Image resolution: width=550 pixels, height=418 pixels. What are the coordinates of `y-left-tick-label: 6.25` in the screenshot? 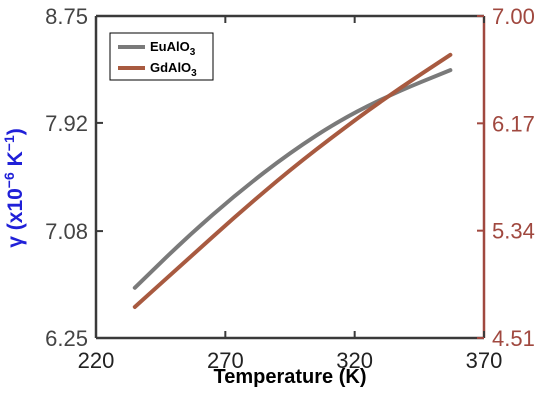 It's located at (66, 338).